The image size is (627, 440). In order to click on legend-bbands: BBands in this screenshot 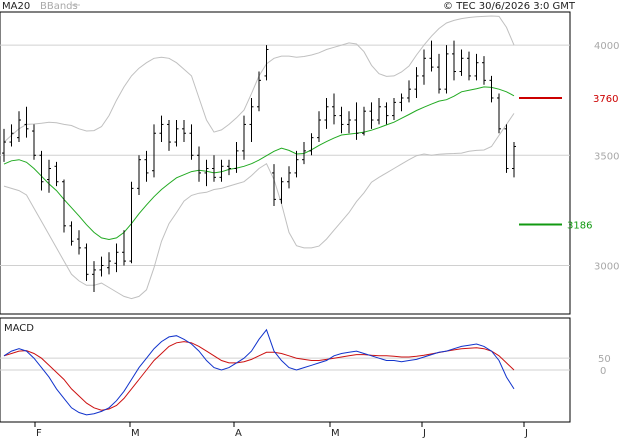, I will do `click(59, 6)`.